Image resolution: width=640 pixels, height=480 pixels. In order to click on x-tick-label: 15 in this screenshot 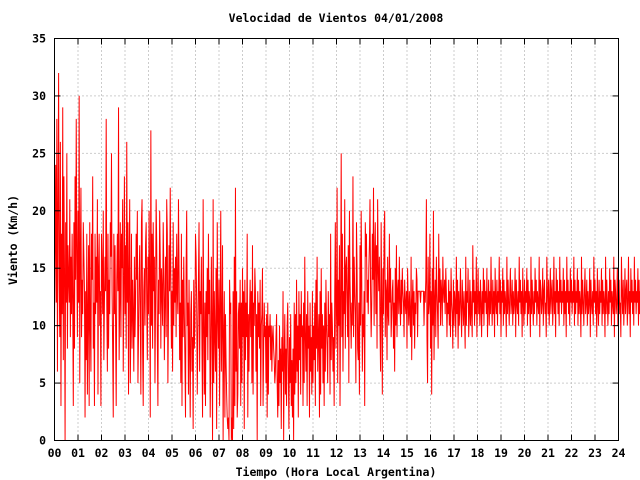, I will do `click(407, 453)`.